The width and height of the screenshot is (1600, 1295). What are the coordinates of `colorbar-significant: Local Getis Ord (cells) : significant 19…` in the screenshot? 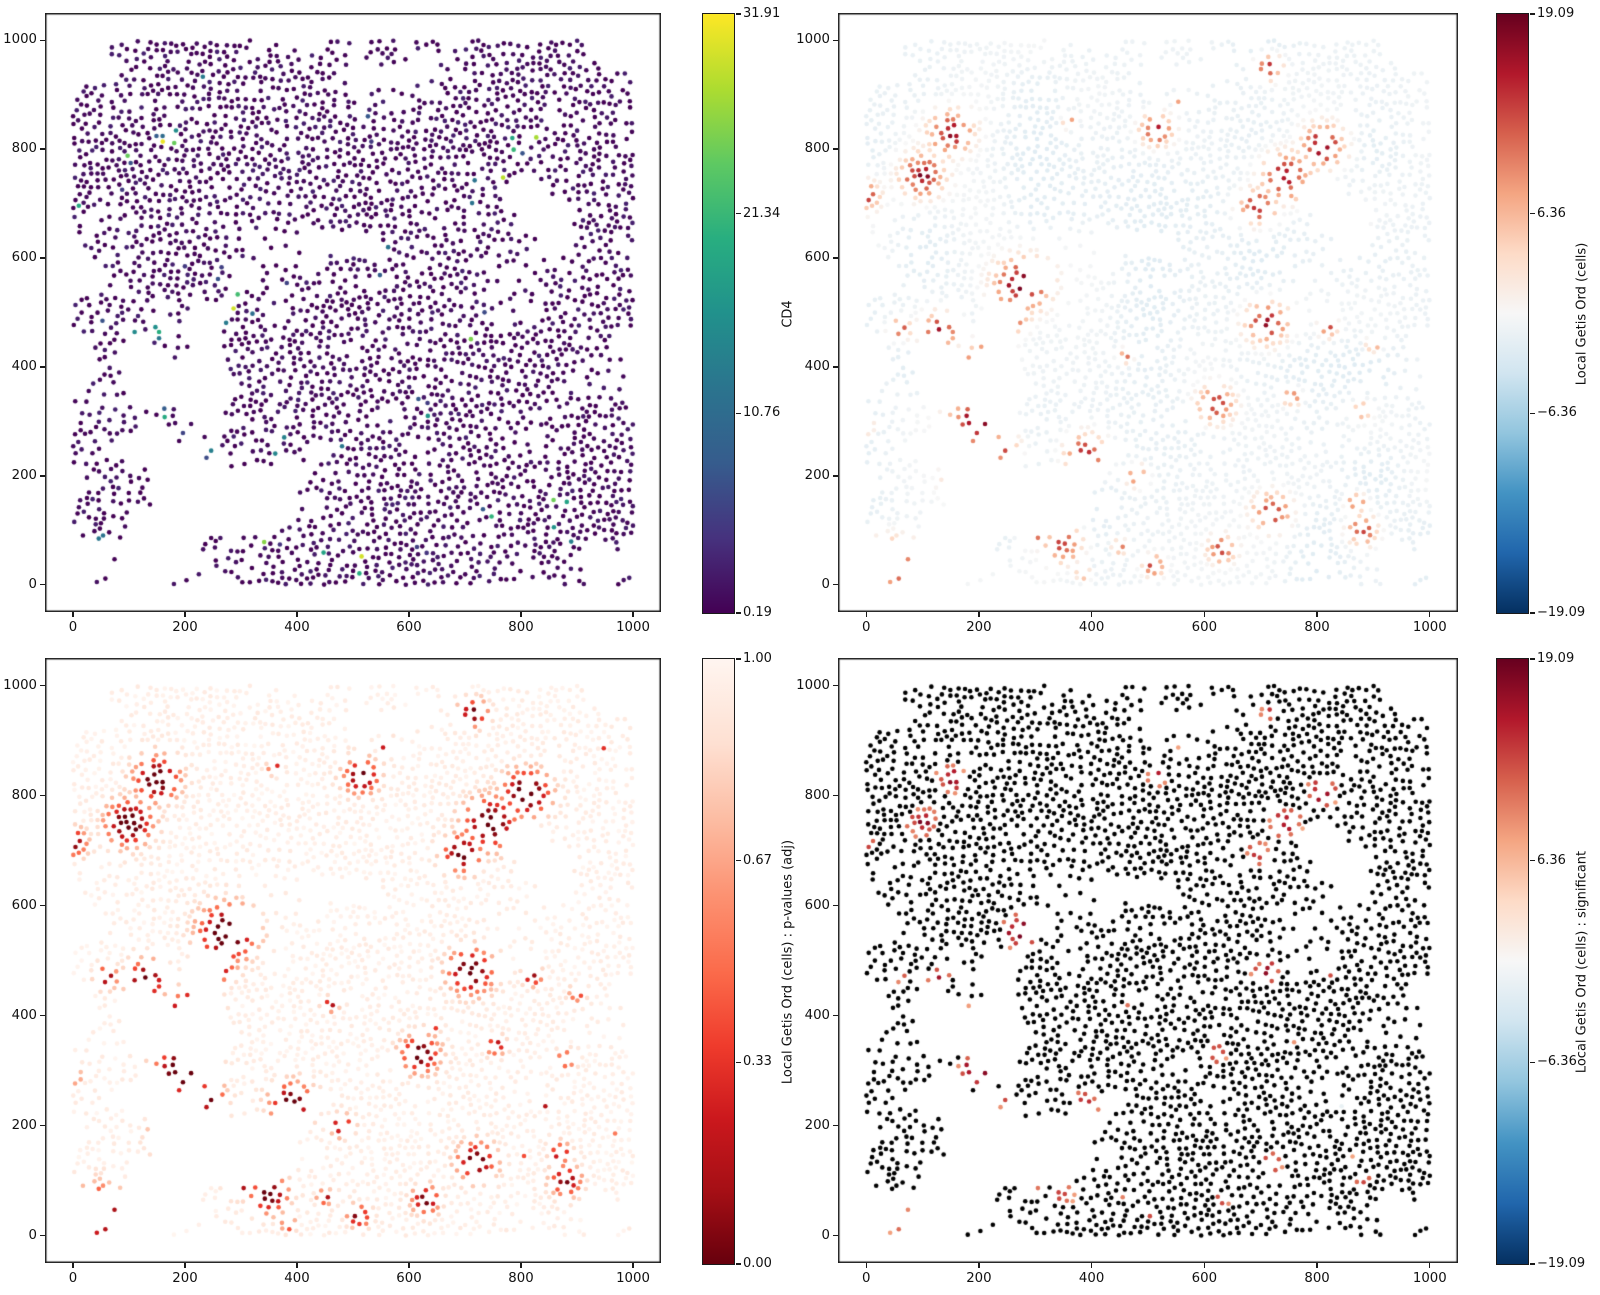 It's located at (1543, 961).